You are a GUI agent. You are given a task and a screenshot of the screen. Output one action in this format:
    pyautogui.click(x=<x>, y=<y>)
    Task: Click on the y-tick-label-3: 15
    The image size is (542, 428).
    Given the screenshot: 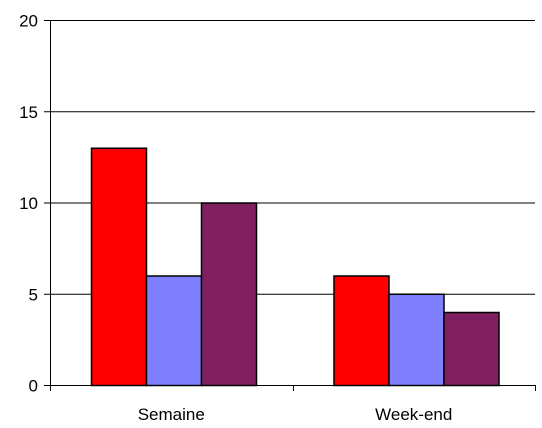 What is the action you would take?
    pyautogui.click(x=28, y=112)
    